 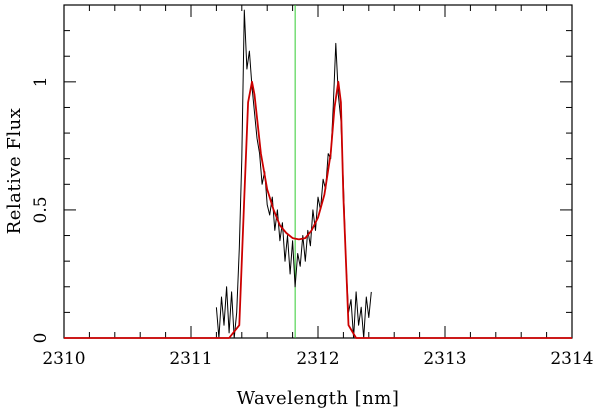 I want to click on x-tick-label: 2310, so click(x=63, y=359).